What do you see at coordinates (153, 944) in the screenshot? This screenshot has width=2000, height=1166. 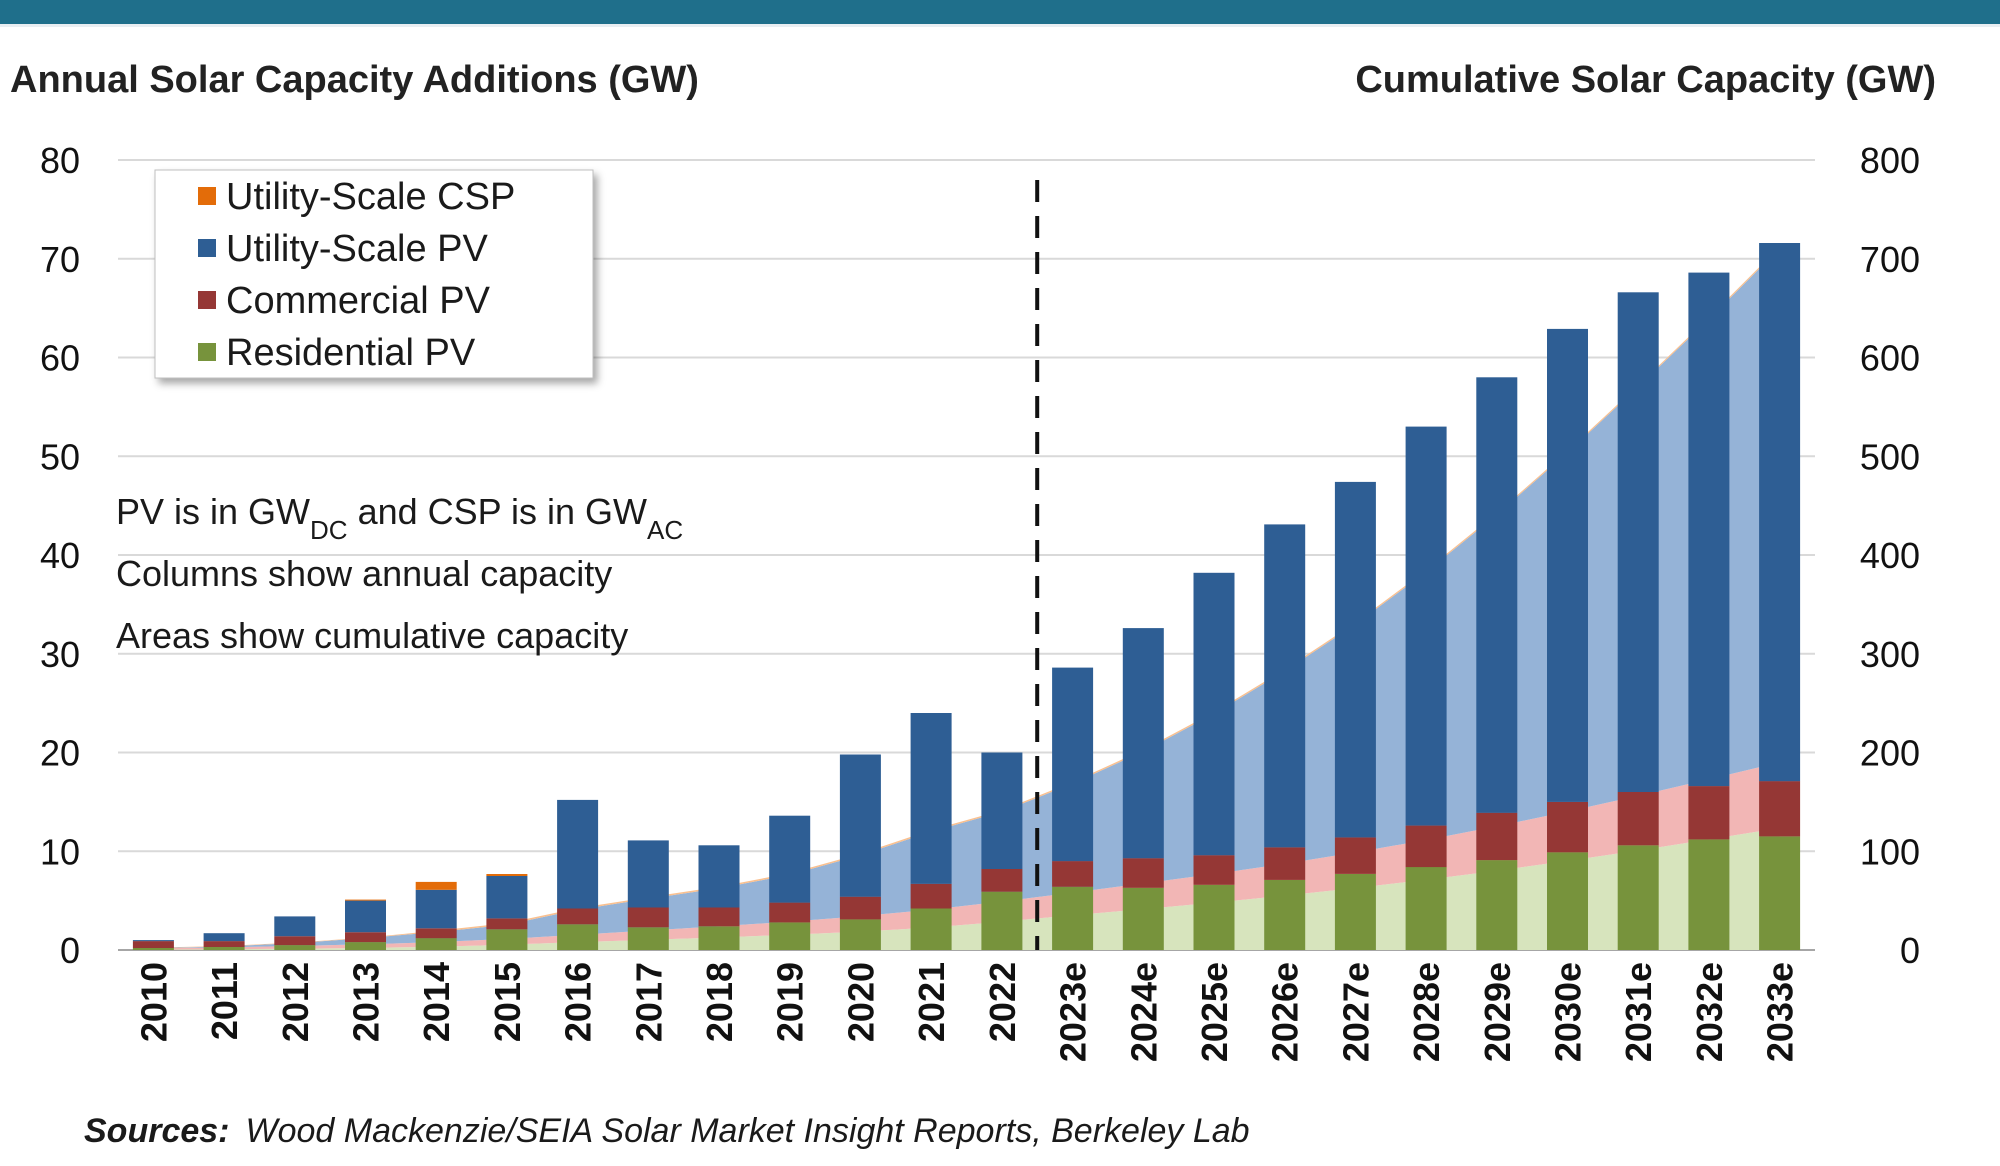 I see `bar-commercial-pv-2010` at bounding box center [153, 944].